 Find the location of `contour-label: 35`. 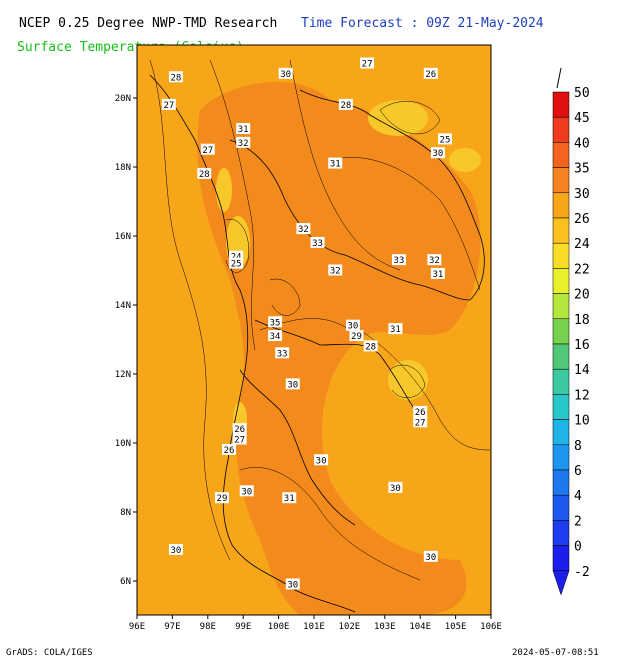

contour-label: 35 is located at coordinates (275, 323).